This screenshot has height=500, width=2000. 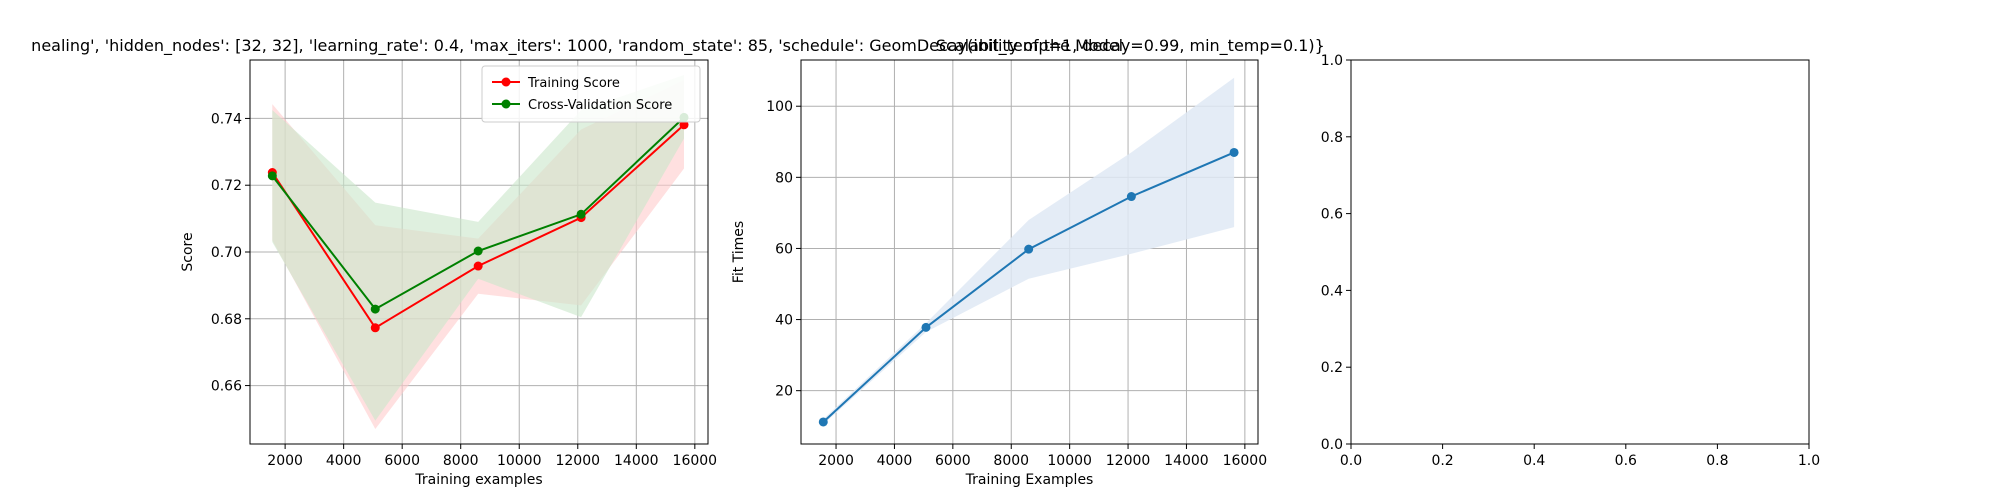 I want to click on y-tick-label: 0.72, so click(x=226, y=186).